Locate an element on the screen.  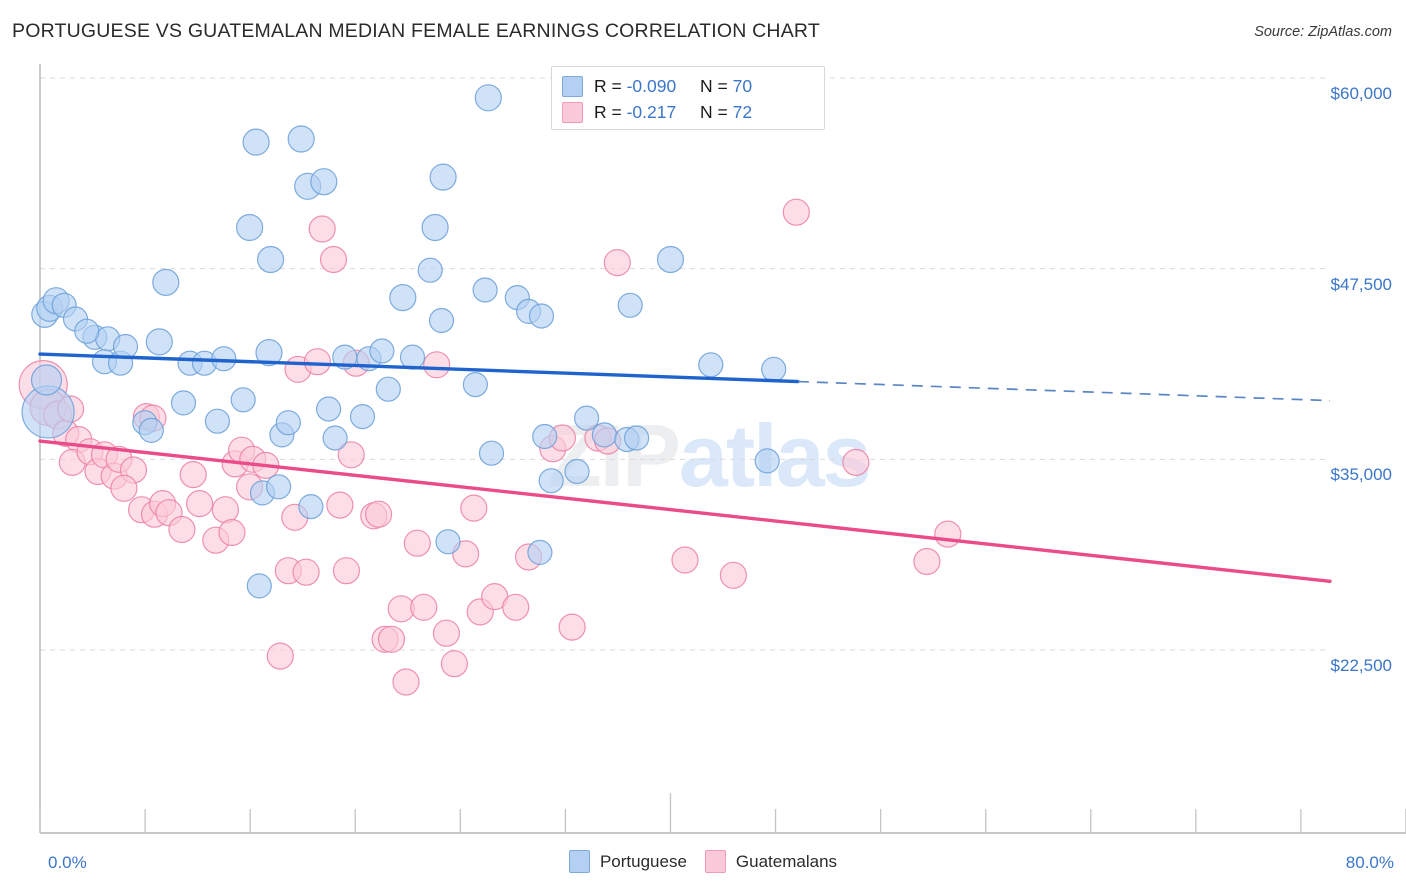
r-value-portuguese: -0.090 is located at coordinates (651, 85).